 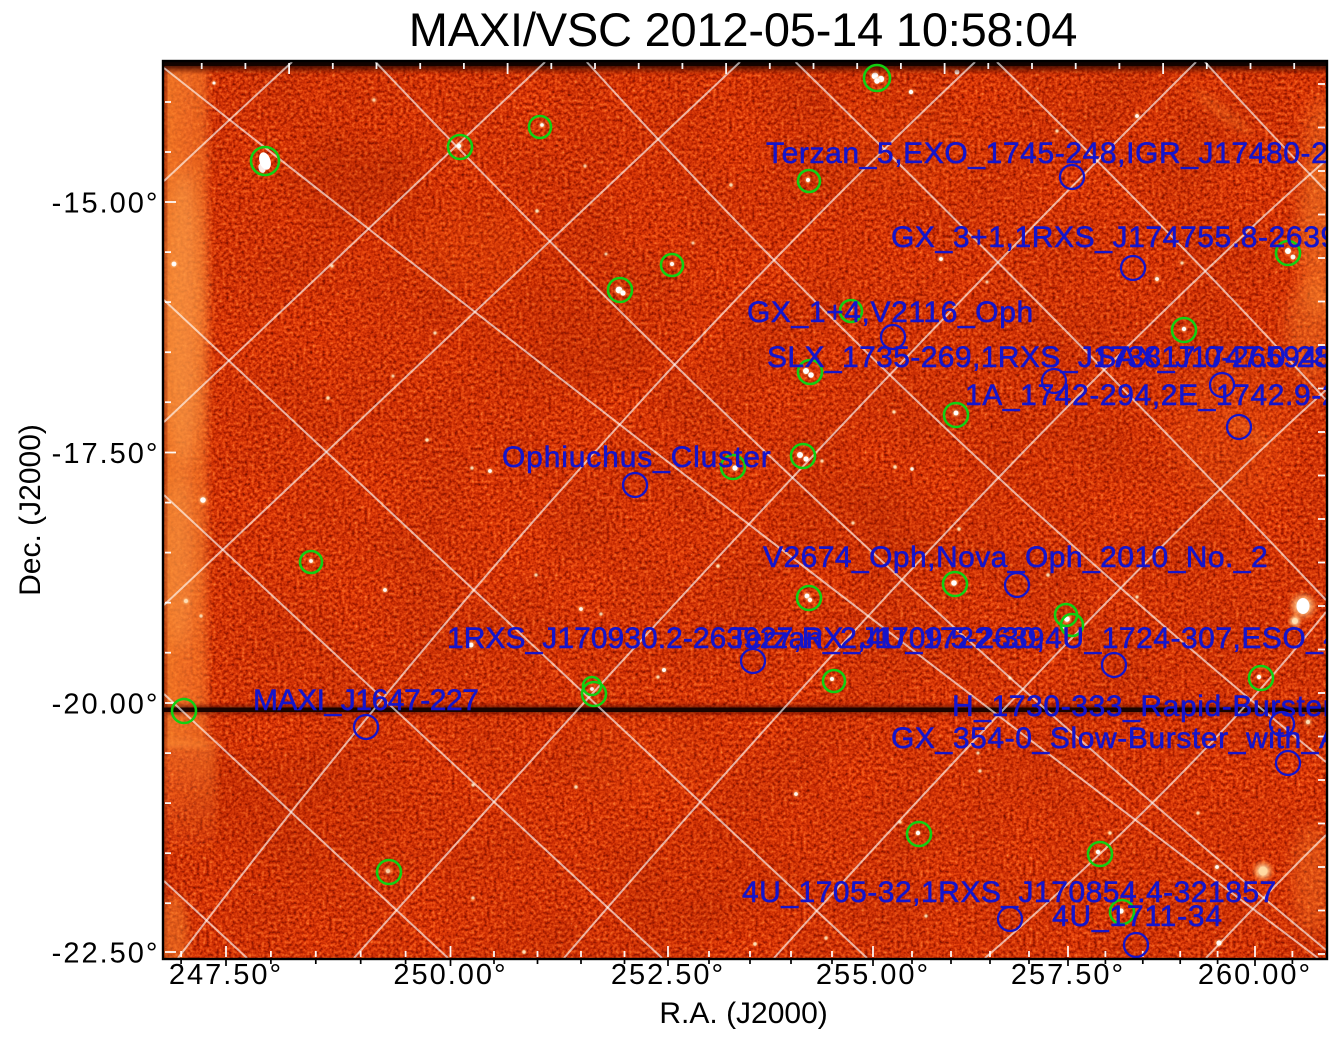 What do you see at coordinates (226, 975) in the screenshot?
I see `svg-text: 247.50°` at bounding box center [226, 975].